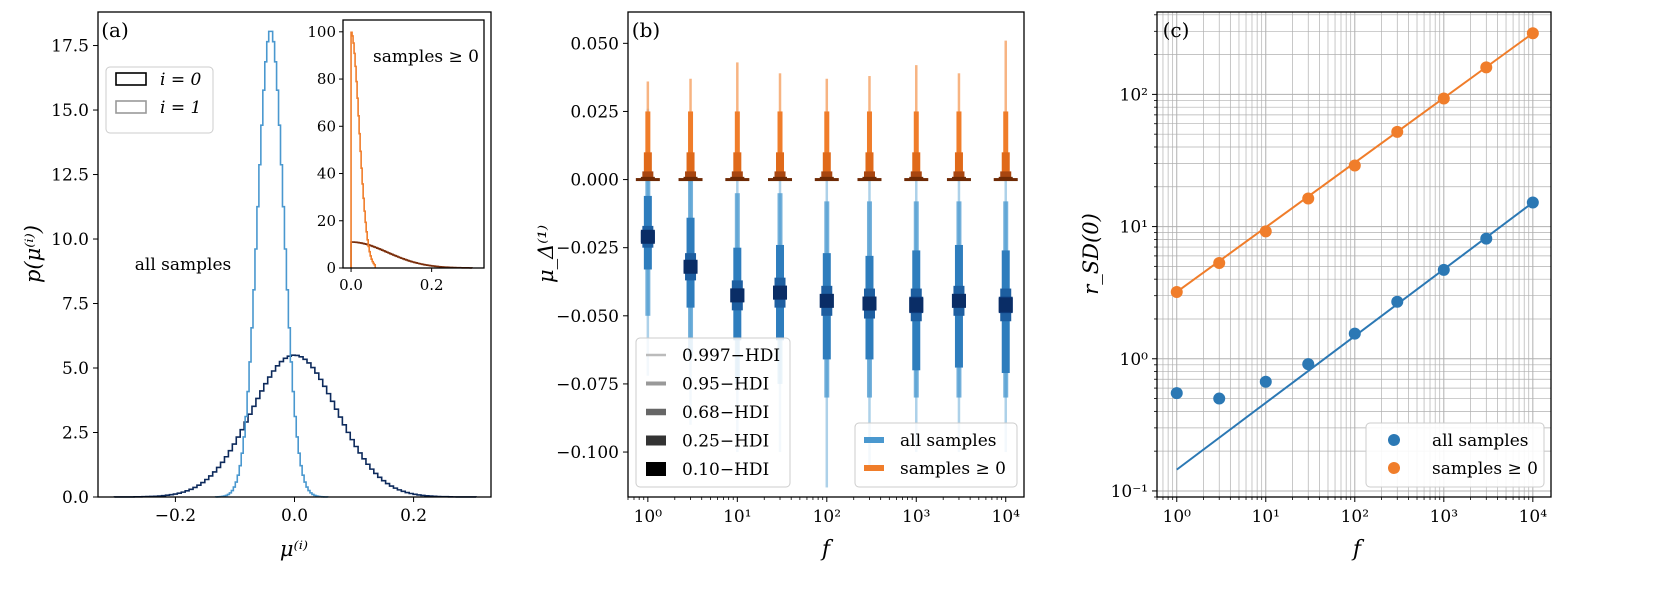  I want to click on y-tick-label: −0.050, so click(587, 317).